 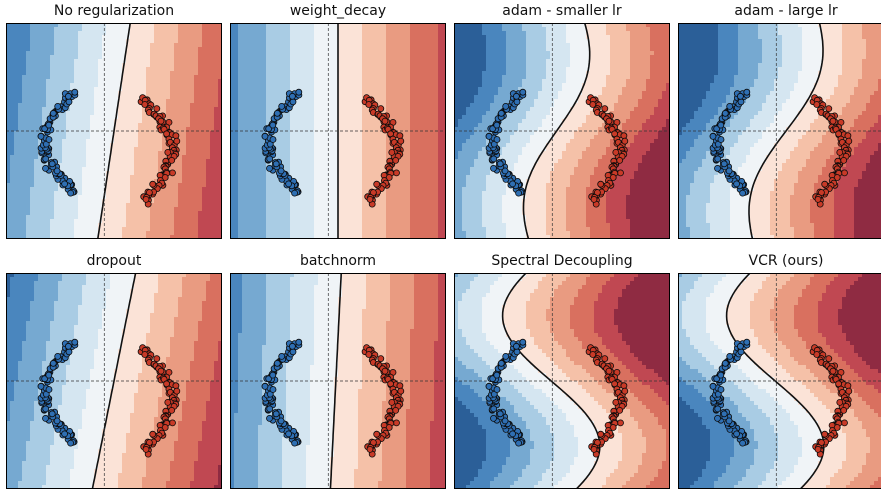 I want to click on panel-title: batchnorm, so click(x=338, y=261).